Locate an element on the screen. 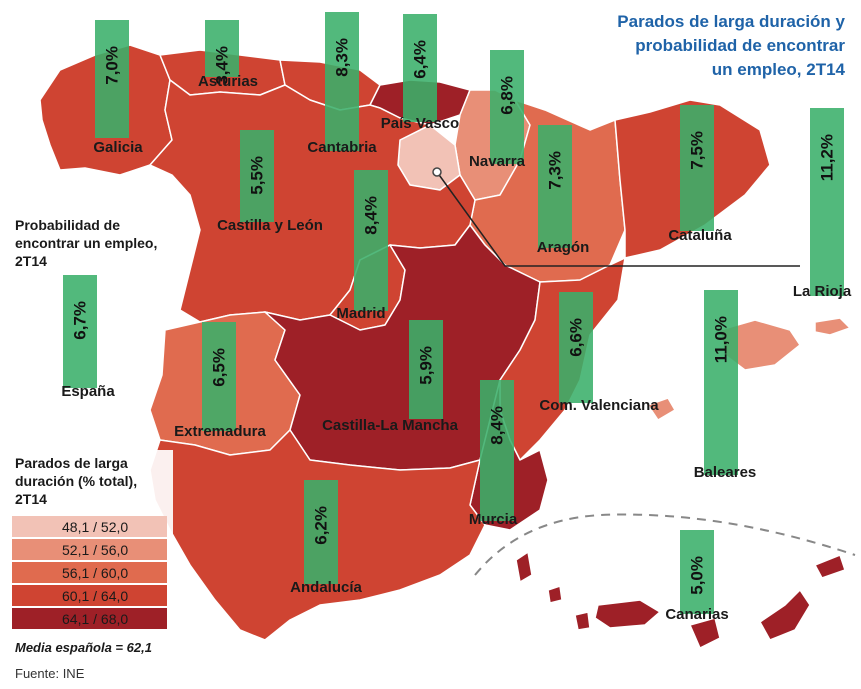 The image size is (861, 689). bar-extremadura: 6,5% is located at coordinates (219, 376).